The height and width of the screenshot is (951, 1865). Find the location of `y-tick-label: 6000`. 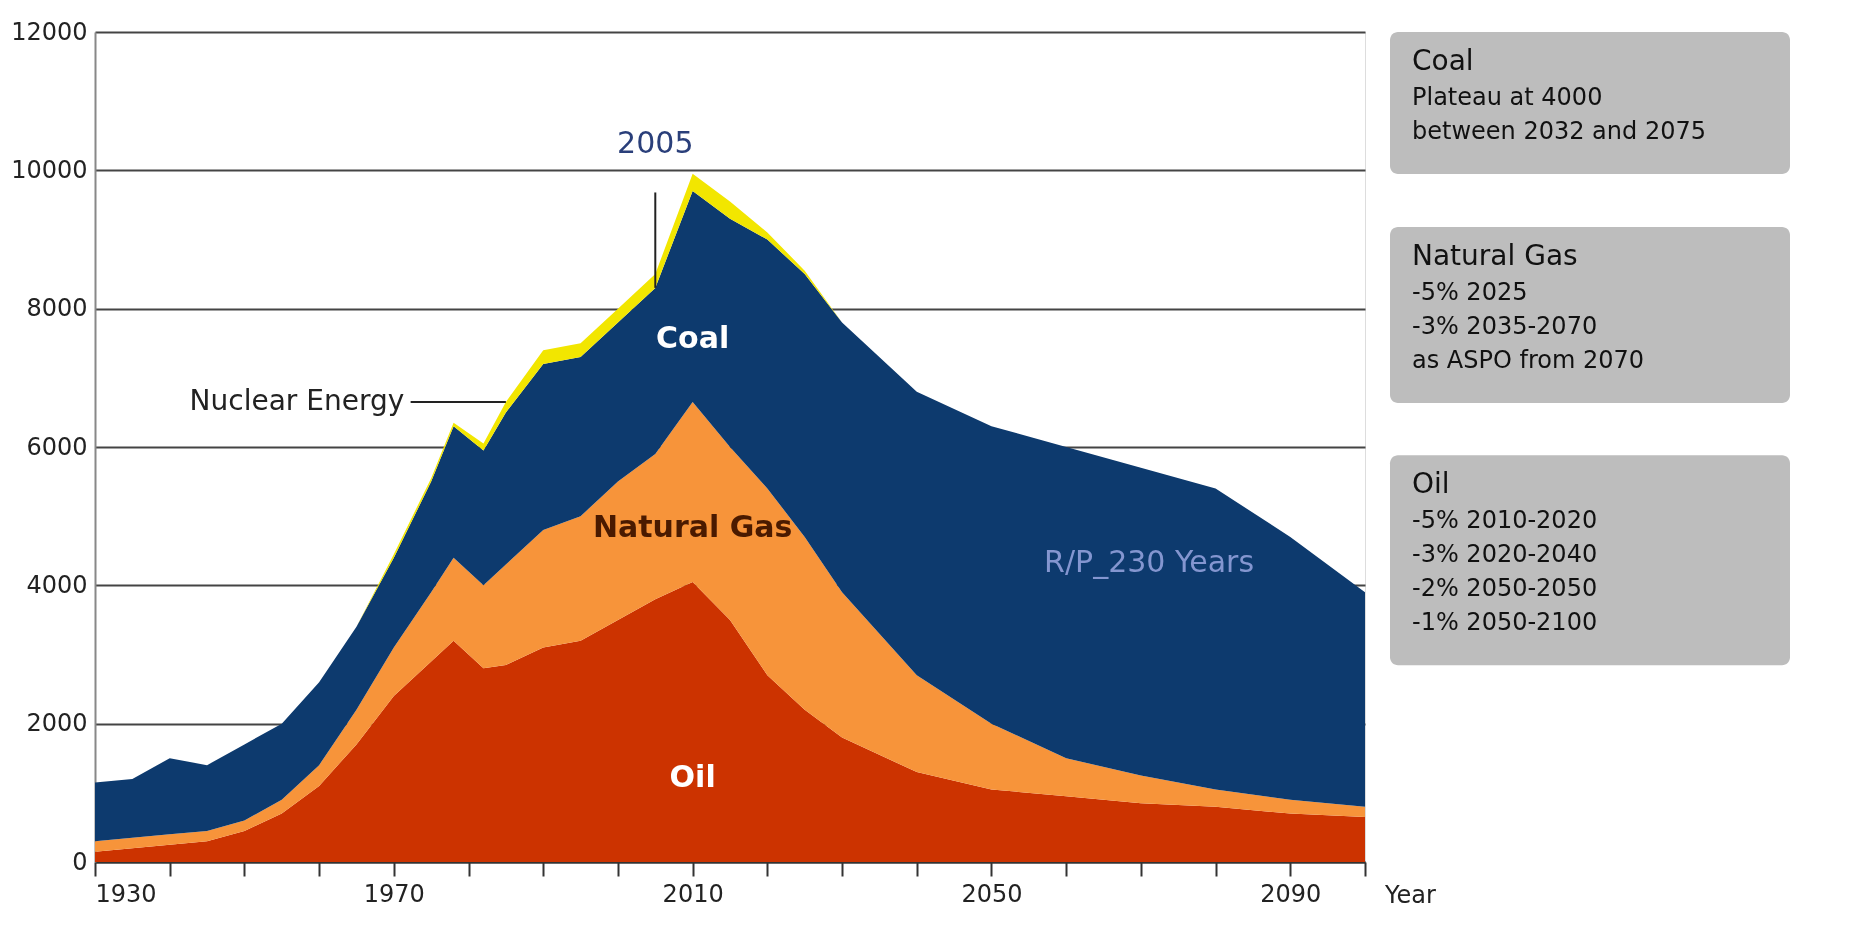

y-tick-label: 6000 is located at coordinates (57, 446).